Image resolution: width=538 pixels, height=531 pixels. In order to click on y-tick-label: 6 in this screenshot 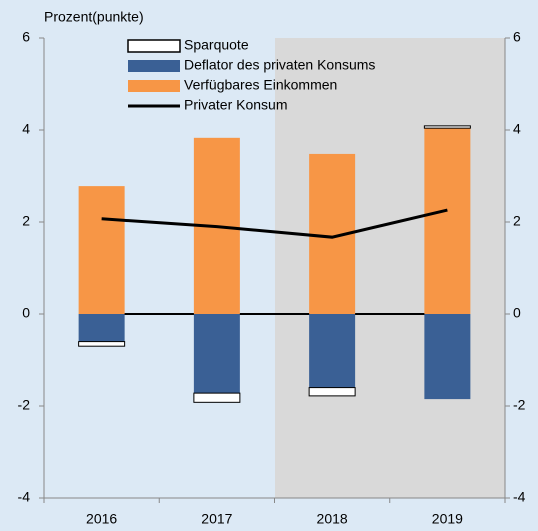, I will do `click(26, 37)`.